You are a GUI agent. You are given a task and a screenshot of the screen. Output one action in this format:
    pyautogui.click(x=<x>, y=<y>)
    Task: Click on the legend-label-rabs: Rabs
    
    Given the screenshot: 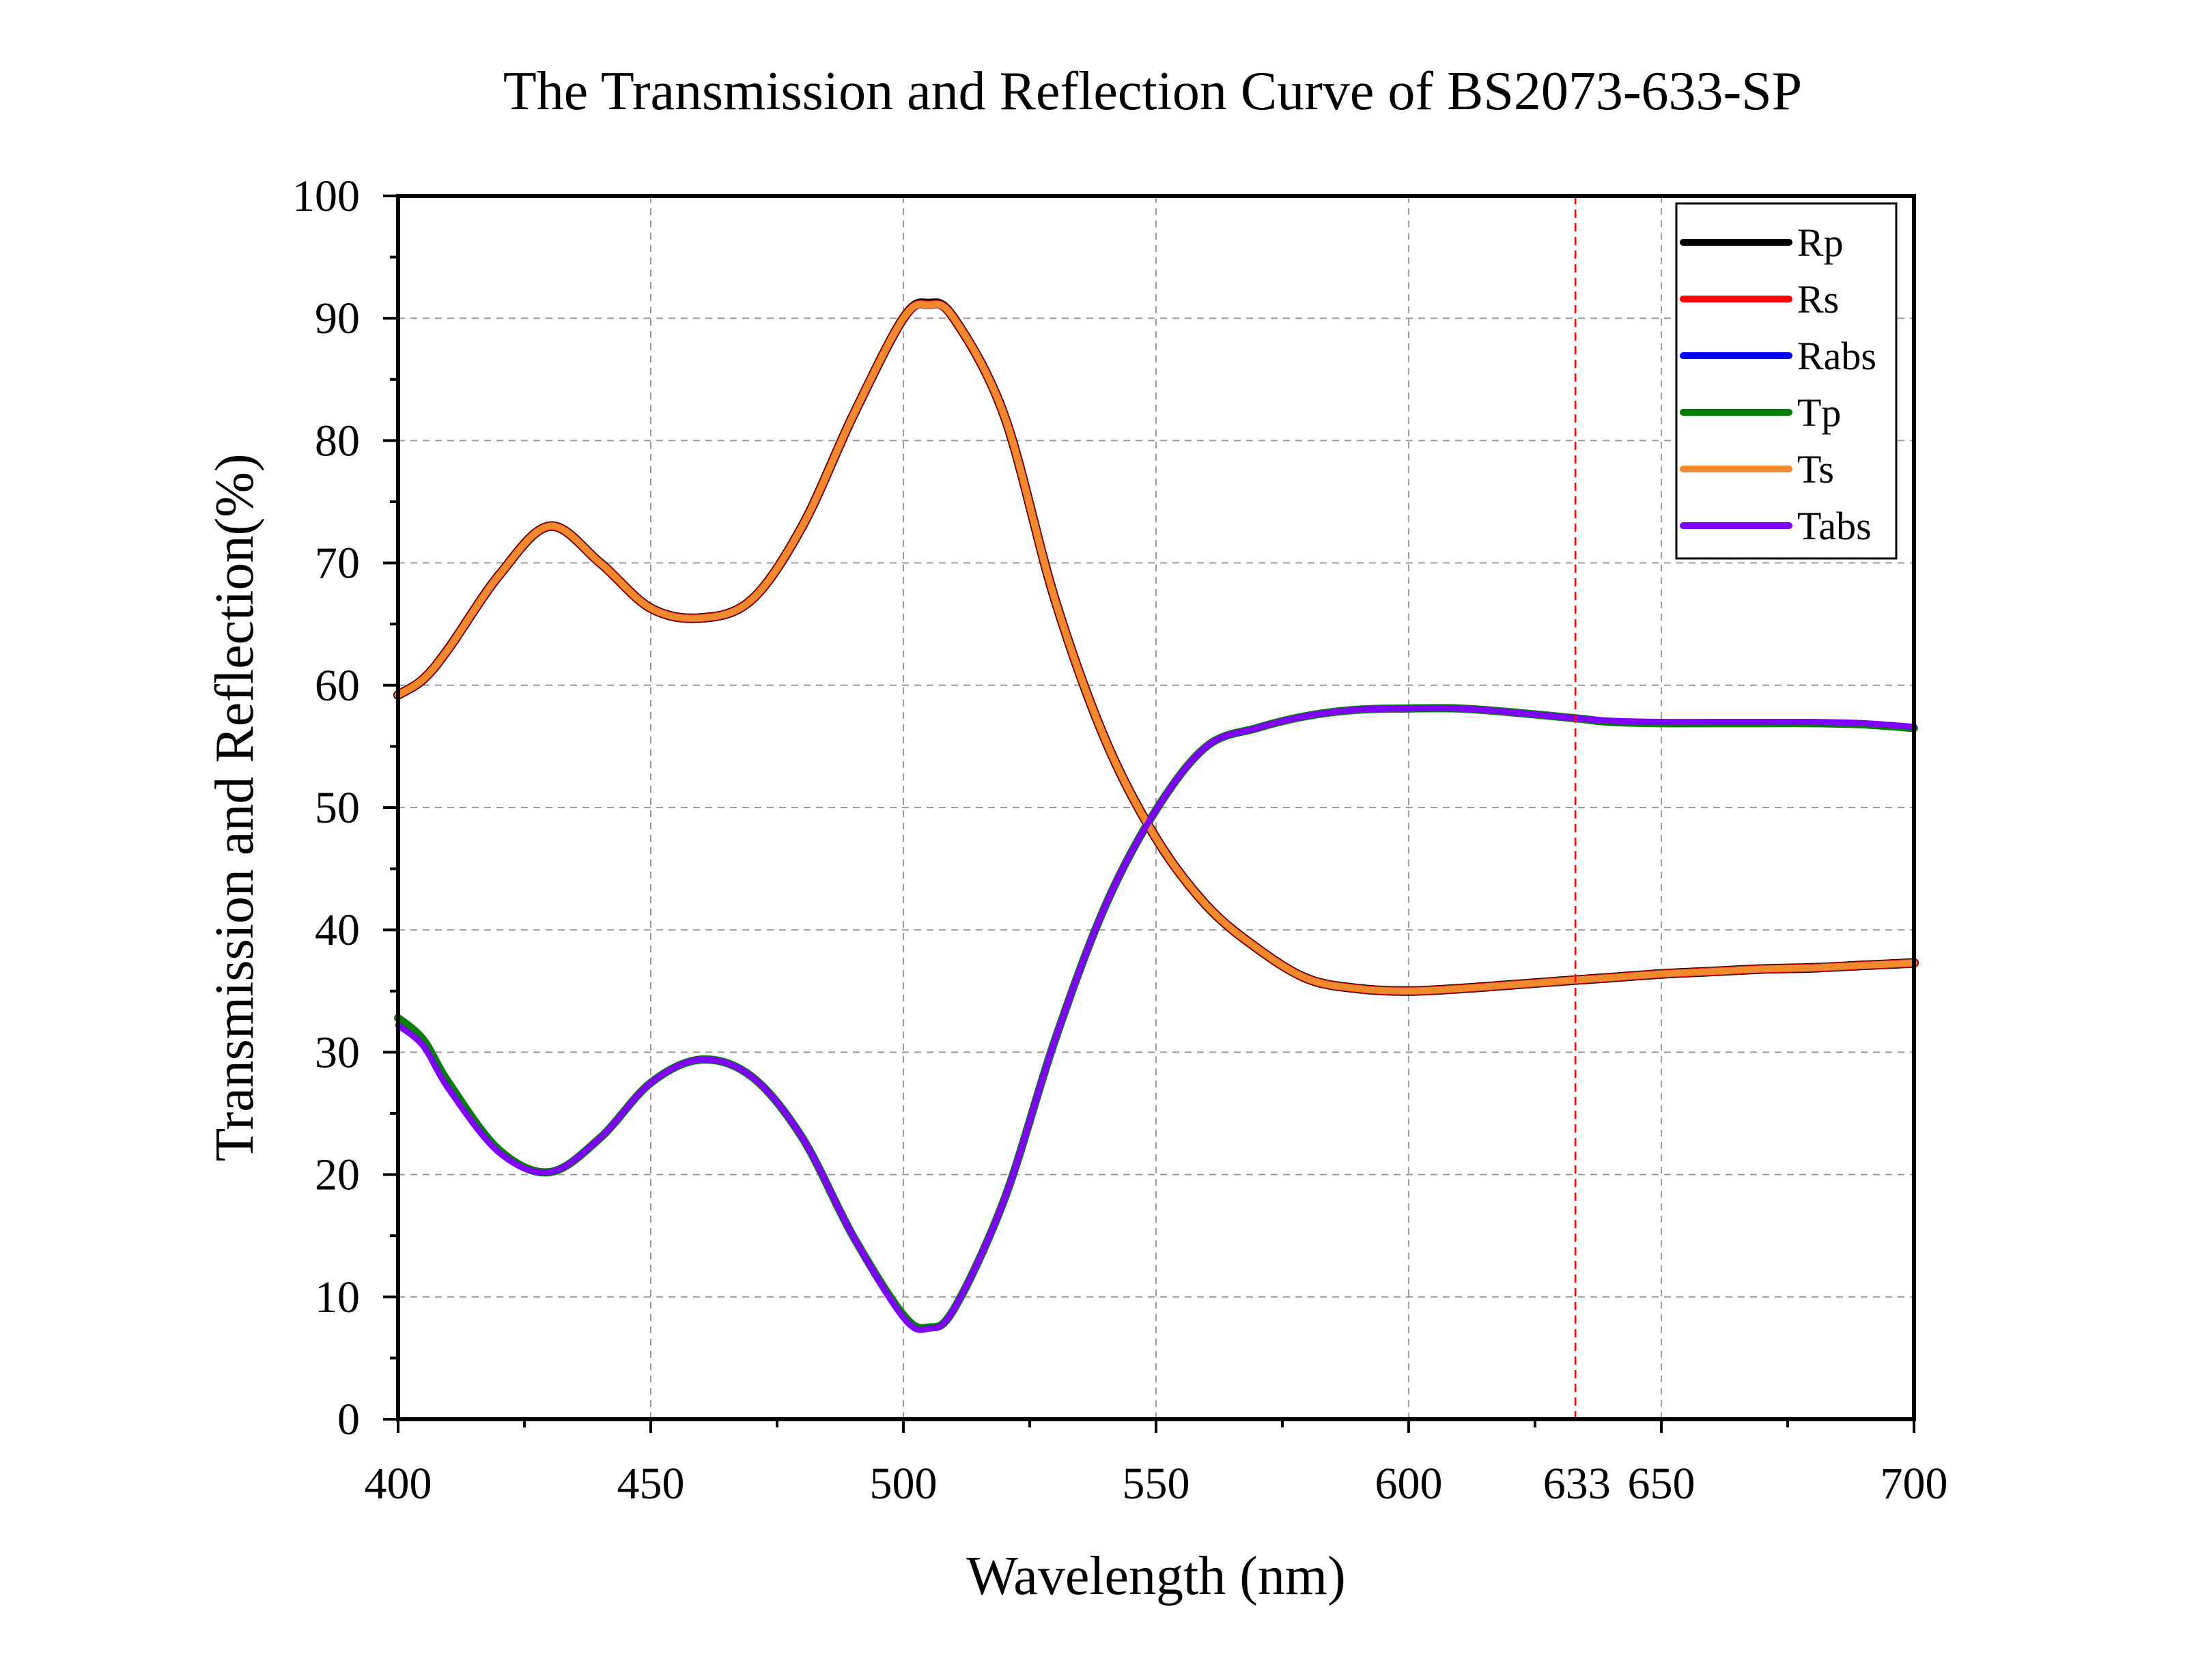 What is the action you would take?
    pyautogui.click(x=1837, y=356)
    